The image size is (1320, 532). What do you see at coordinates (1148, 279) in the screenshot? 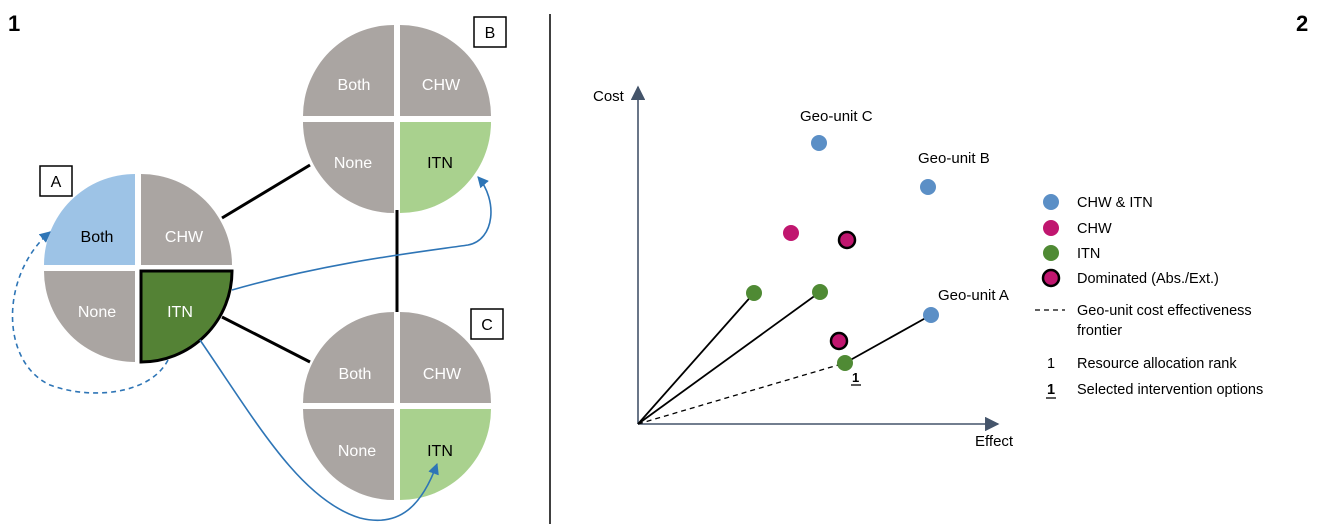
I see `legend-label-dominated: Dominated (Abs./Ext.)` at bounding box center [1148, 279].